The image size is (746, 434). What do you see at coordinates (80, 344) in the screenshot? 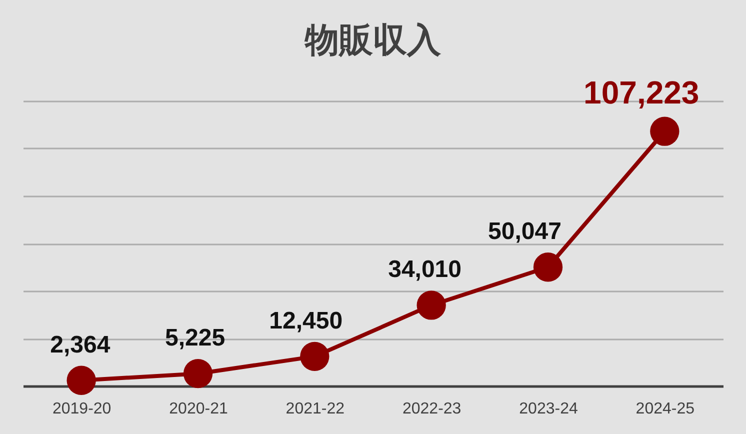
I see `data-label: 2,364` at bounding box center [80, 344].